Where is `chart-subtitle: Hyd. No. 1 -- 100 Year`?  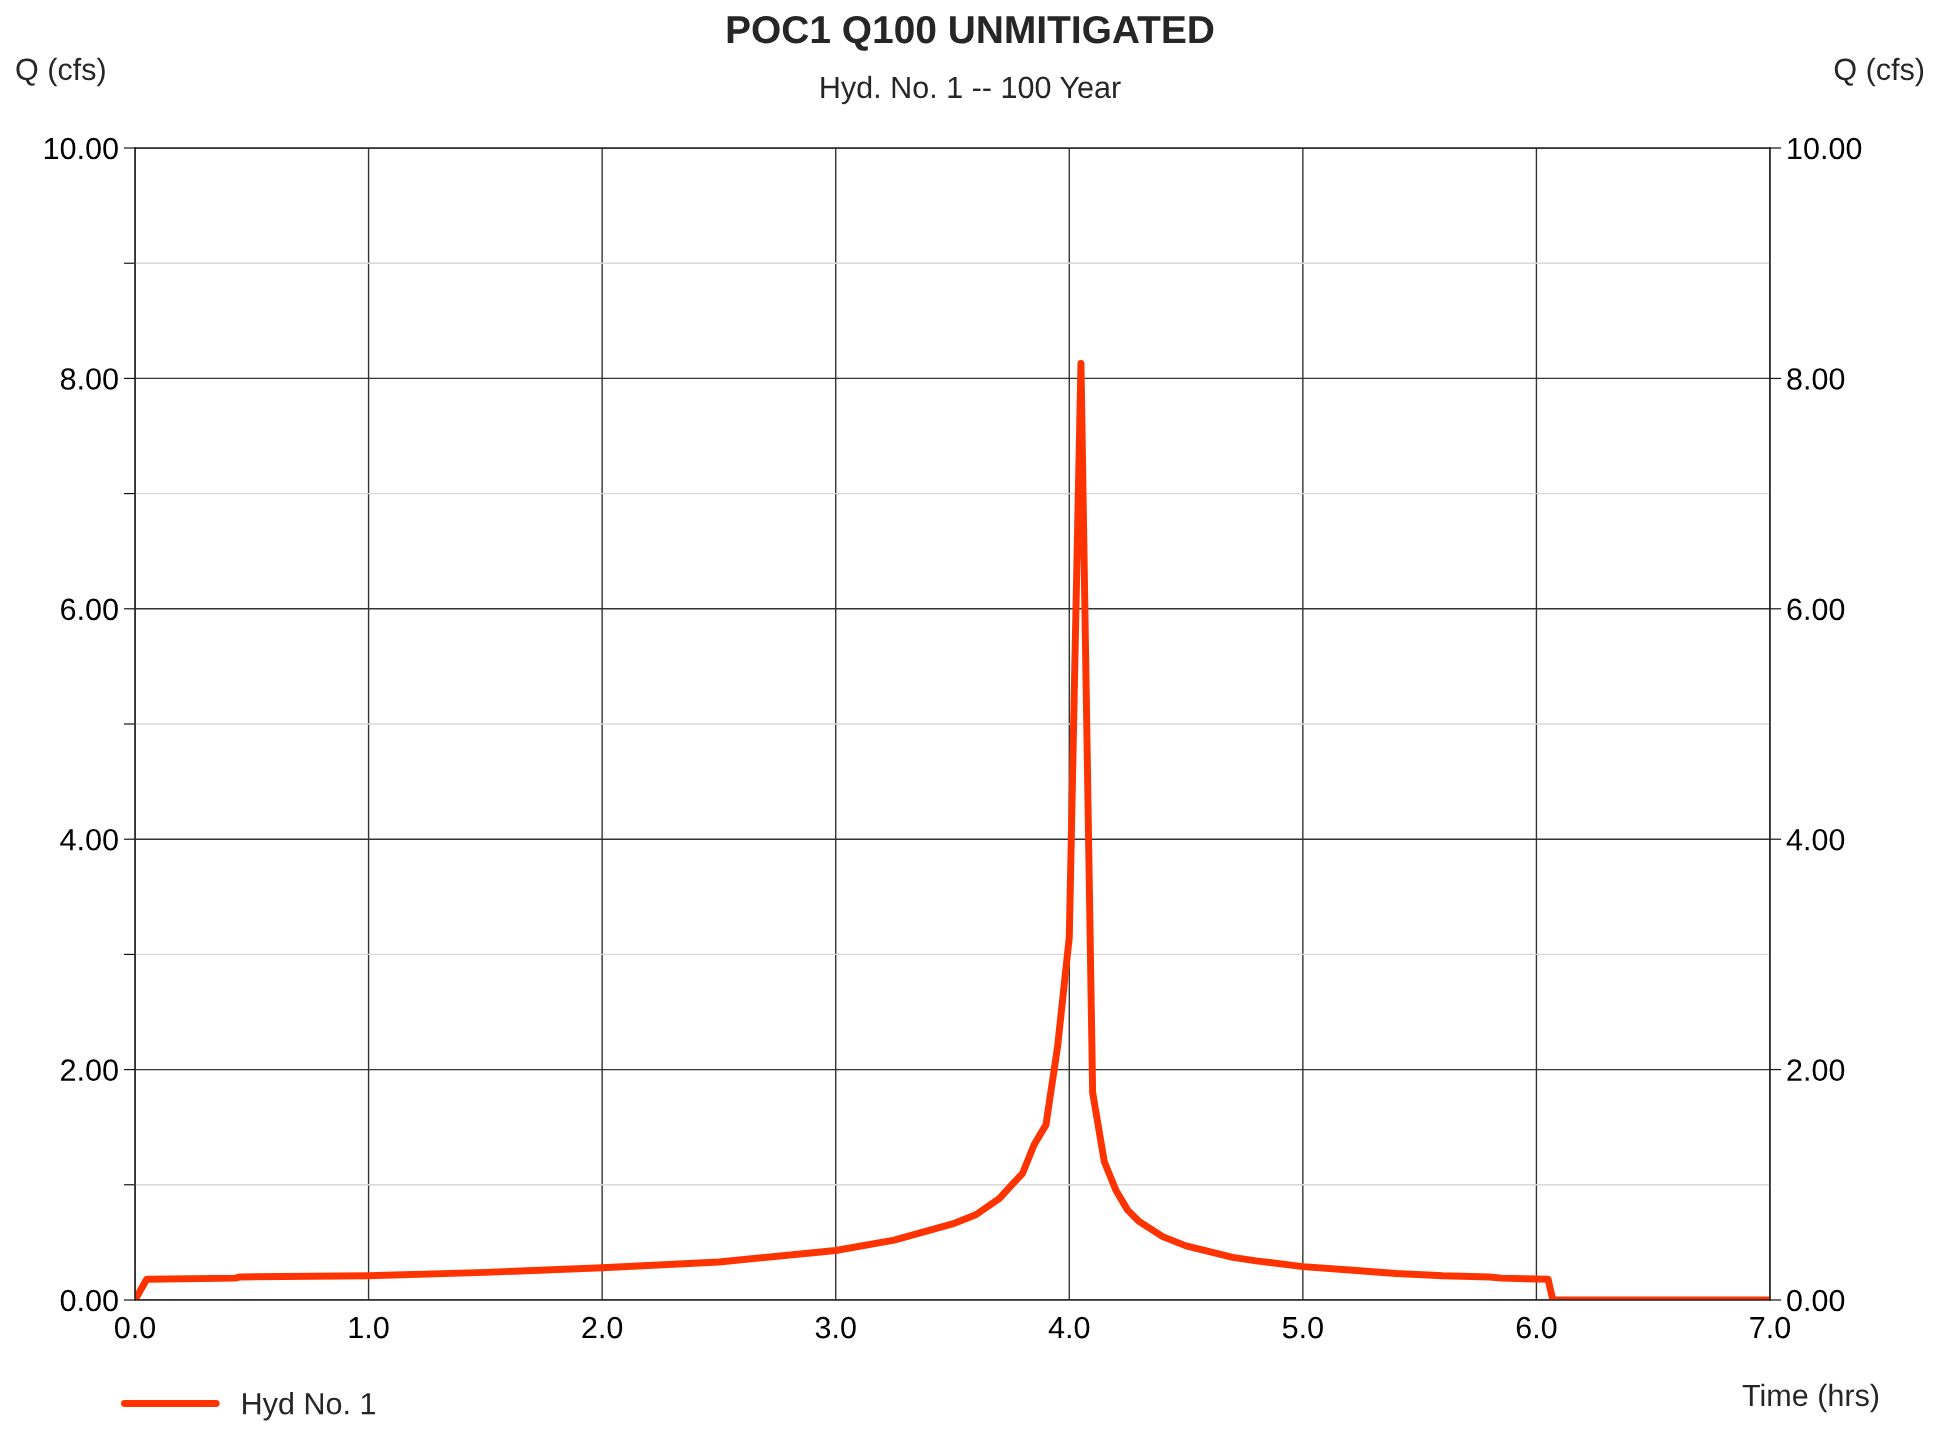
chart-subtitle: Hyd. No. 1 -- 100 Year is located at coordinates (971, 90).